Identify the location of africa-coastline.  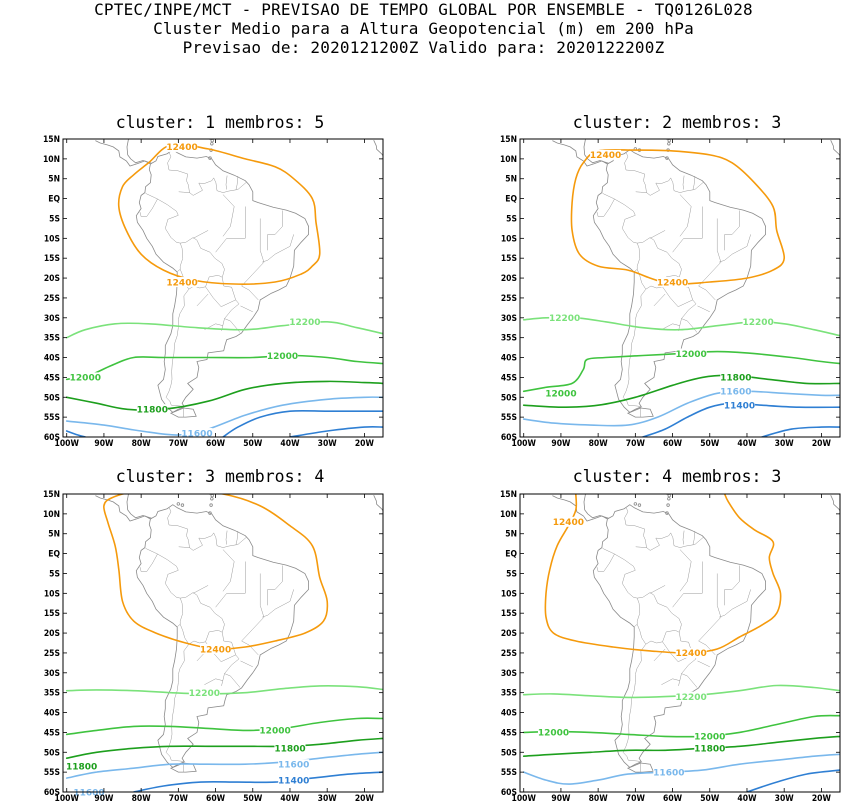
(378, 503).